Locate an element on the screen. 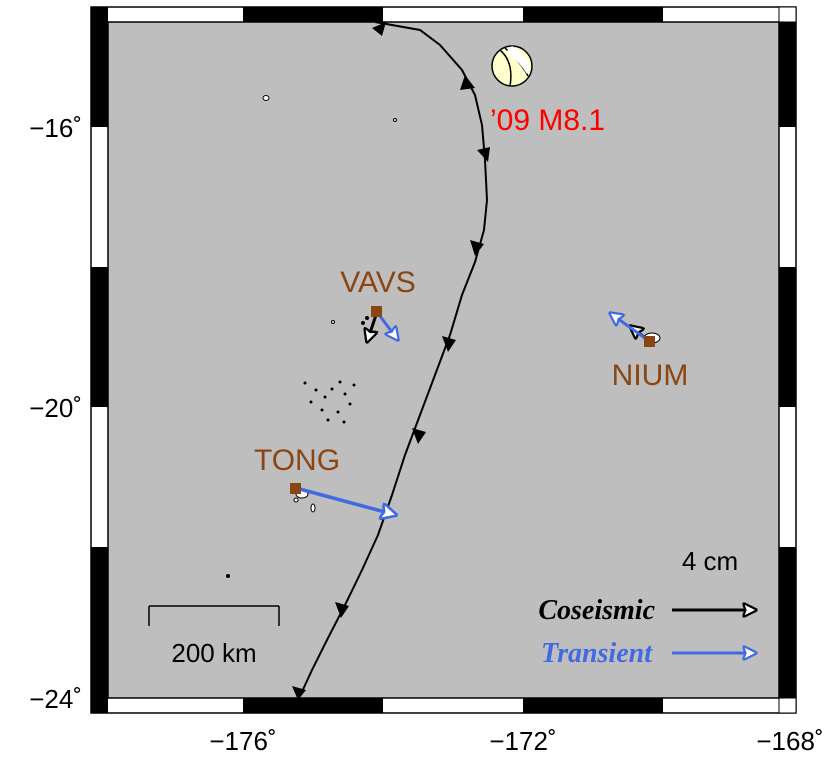  legend-coseismic-label: Coseismic is located at coordinates (596, 610).